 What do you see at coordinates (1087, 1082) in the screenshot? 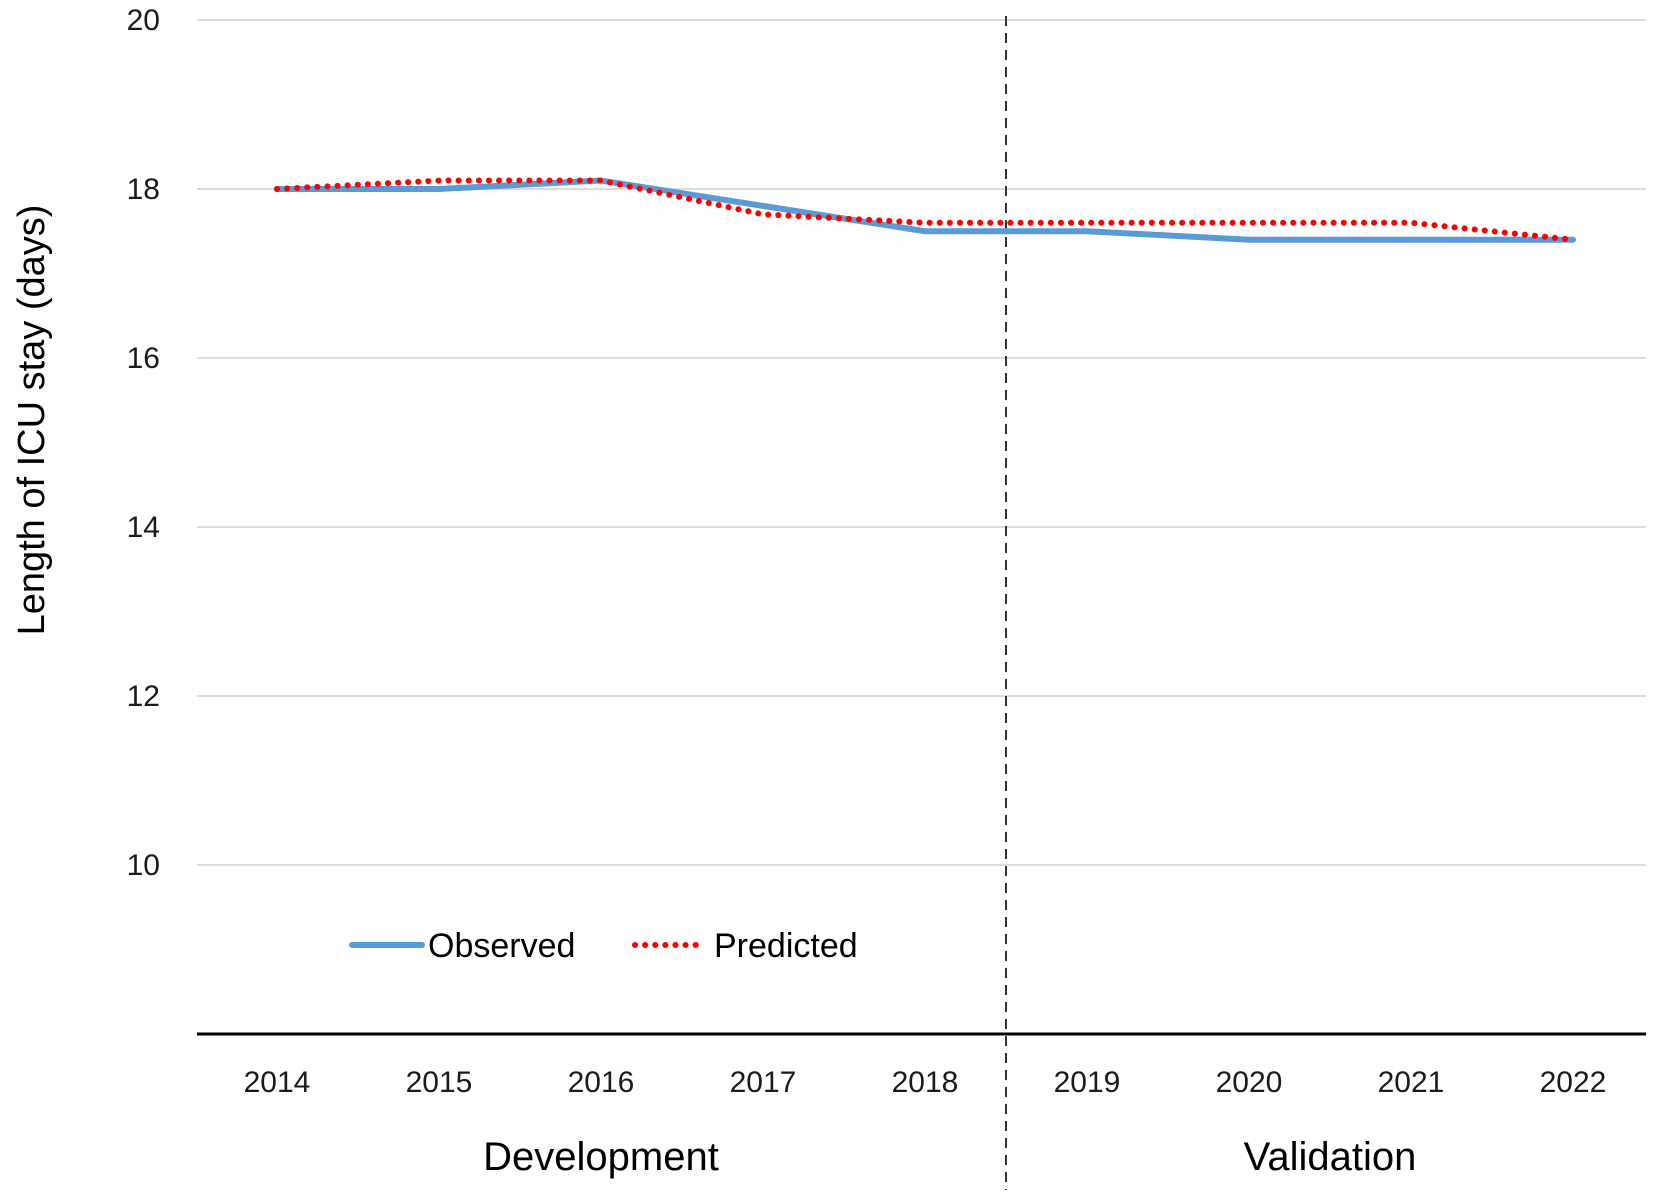
I see `x-tick-label: 2019` at bounding box center [1087, 1082].